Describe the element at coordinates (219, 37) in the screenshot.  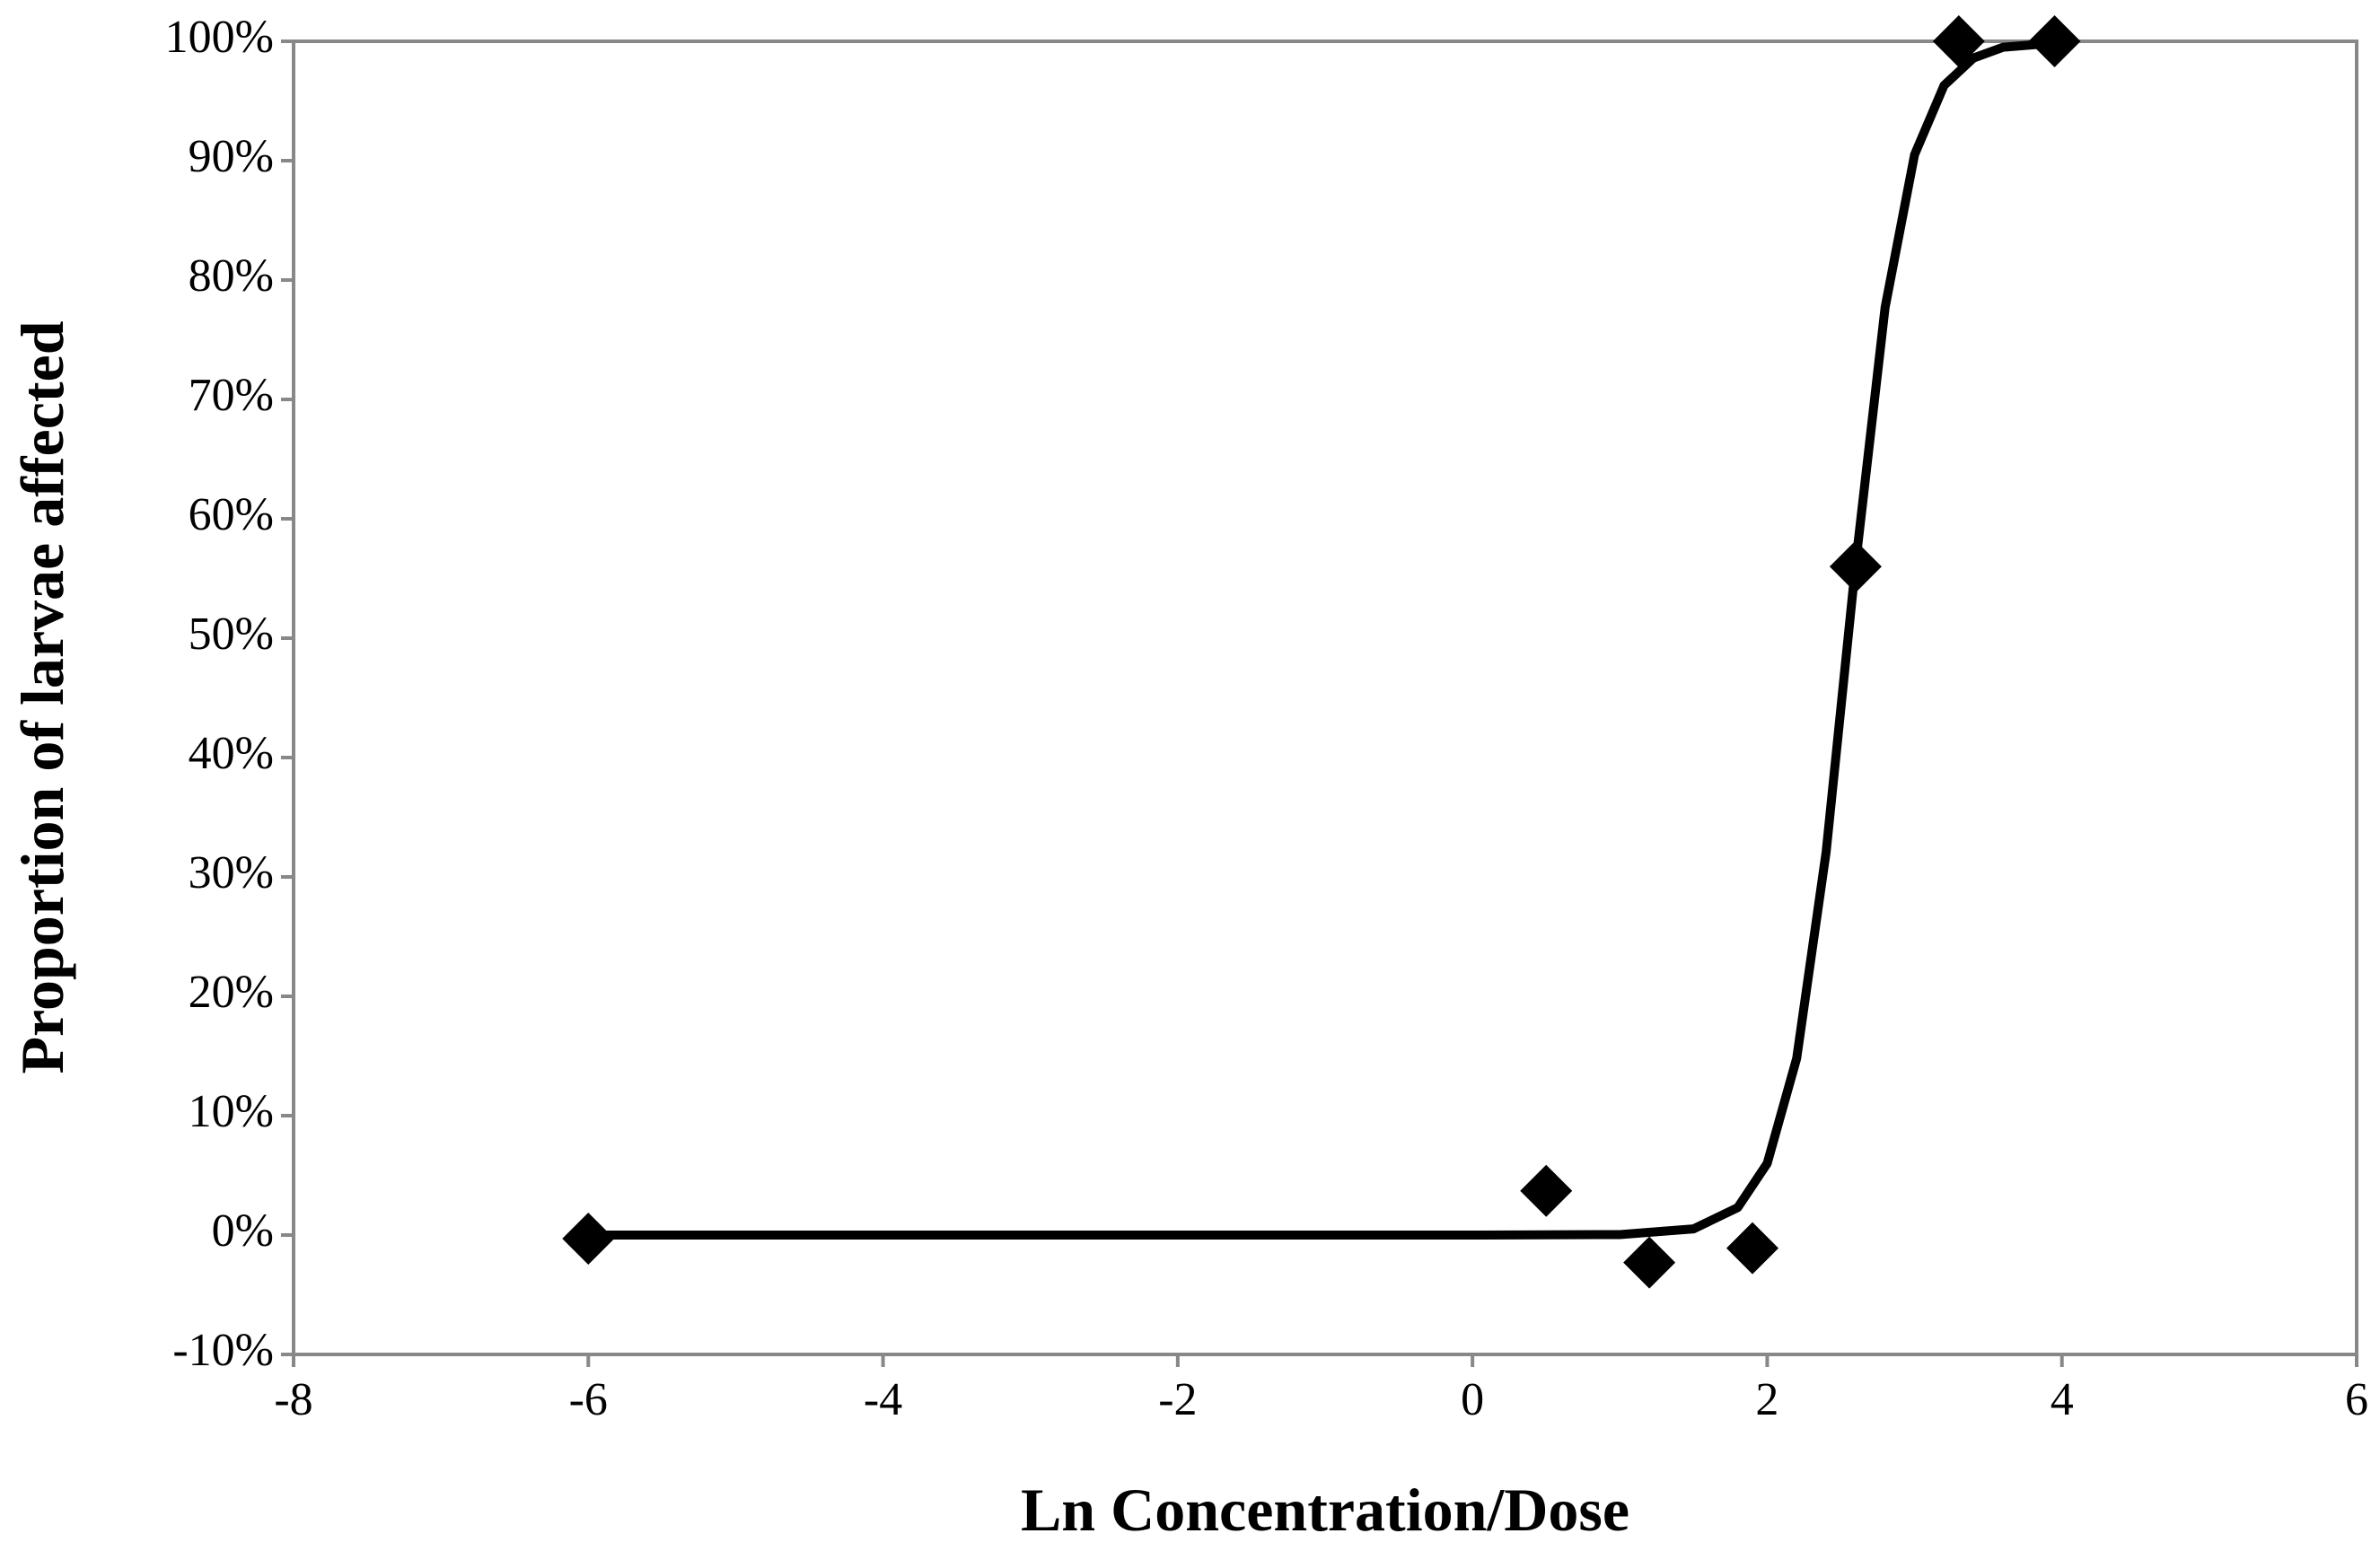
I see `y-tick-label: 100%` at that location.